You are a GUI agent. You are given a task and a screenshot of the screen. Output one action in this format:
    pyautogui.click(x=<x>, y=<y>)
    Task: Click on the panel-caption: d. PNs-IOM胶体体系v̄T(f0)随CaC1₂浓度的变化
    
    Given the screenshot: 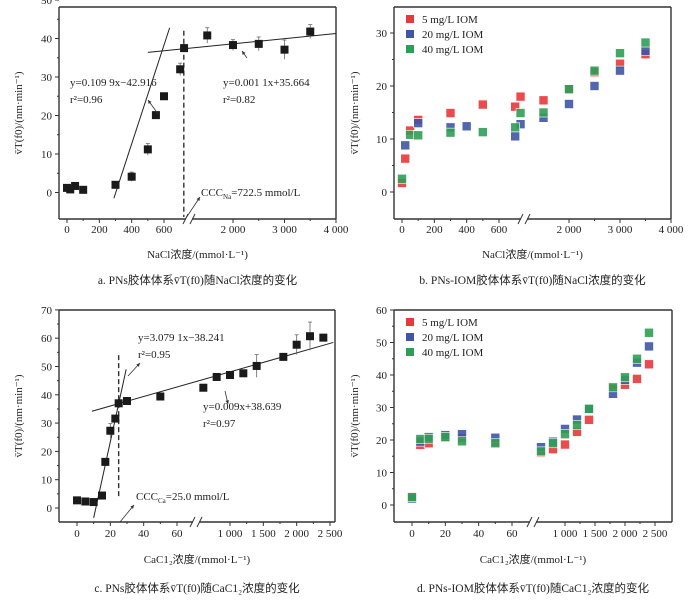 What is the action you would take?
    pyautogui.click(x=533, y=588)
    